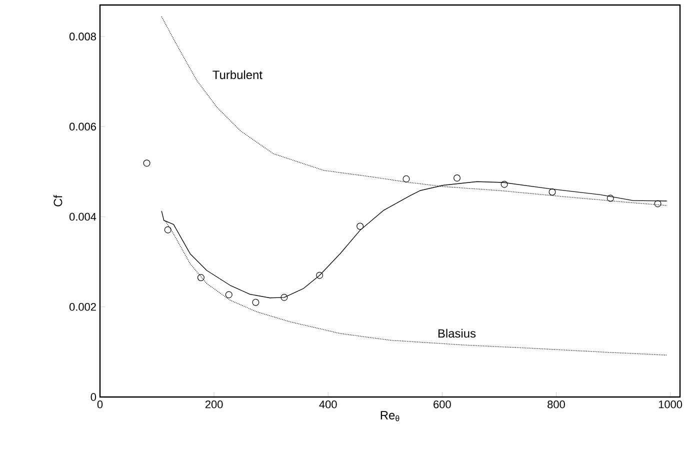  I want to click on y-tick-label: 0.008, so click(82, 36).